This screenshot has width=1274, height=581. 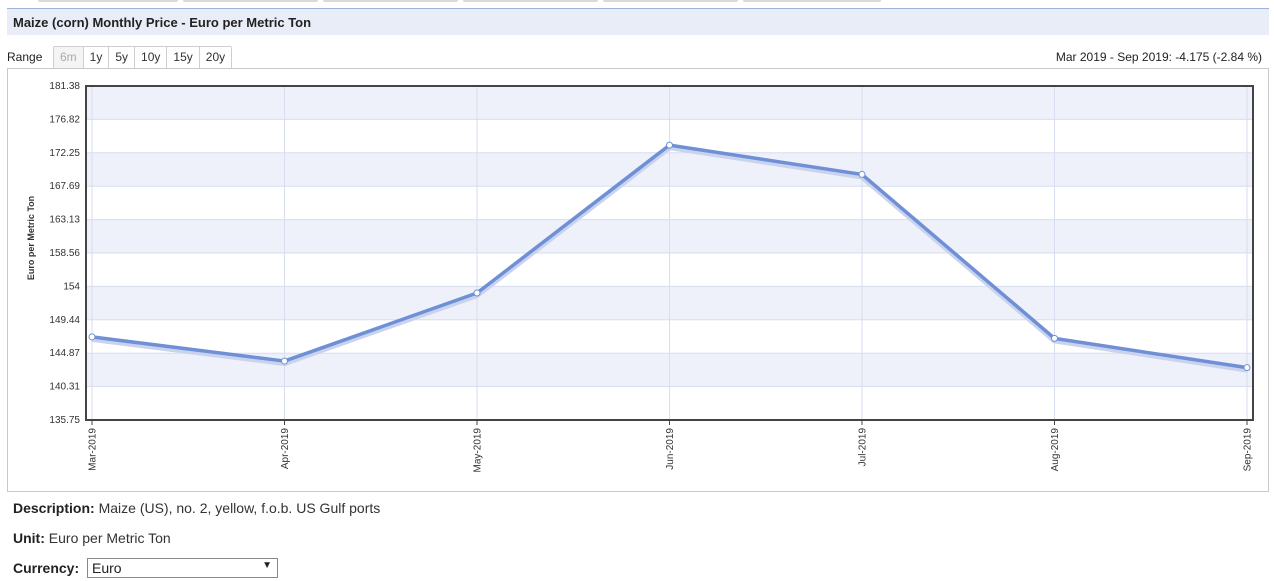 What do you see at coordinates (64, 353) in the screenshot?
I see `y-tick-label: 144.87` at bounding box center [64, 353].